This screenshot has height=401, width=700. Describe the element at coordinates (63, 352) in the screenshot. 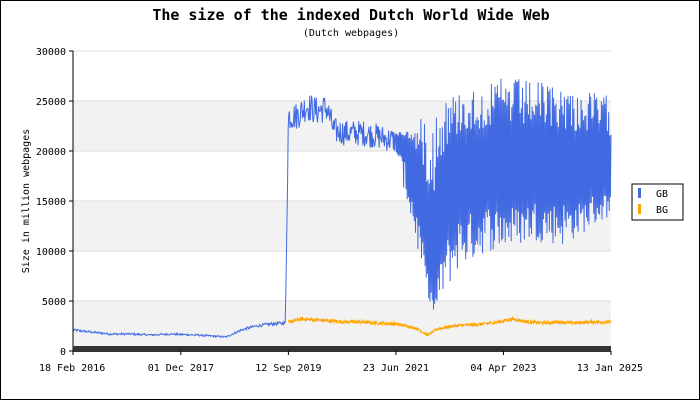

I see `y-tick-label: 0` at that location.